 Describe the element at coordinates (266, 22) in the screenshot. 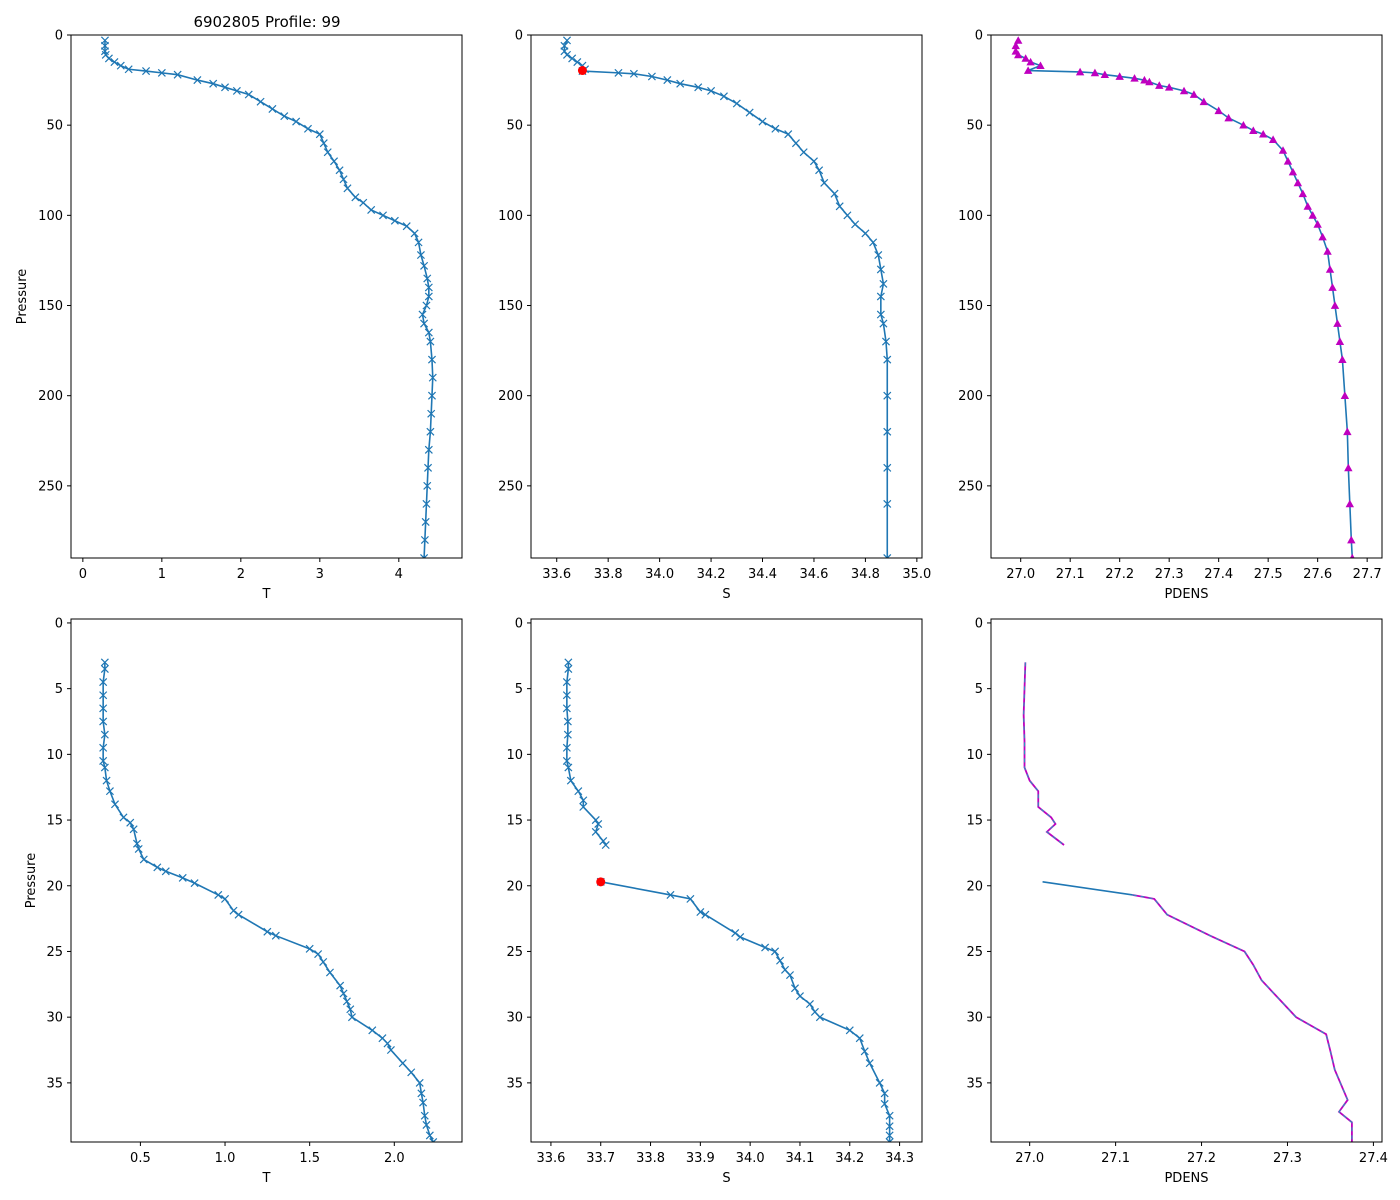

I see `figure-title: 6902805 Profile: 99` at that location.